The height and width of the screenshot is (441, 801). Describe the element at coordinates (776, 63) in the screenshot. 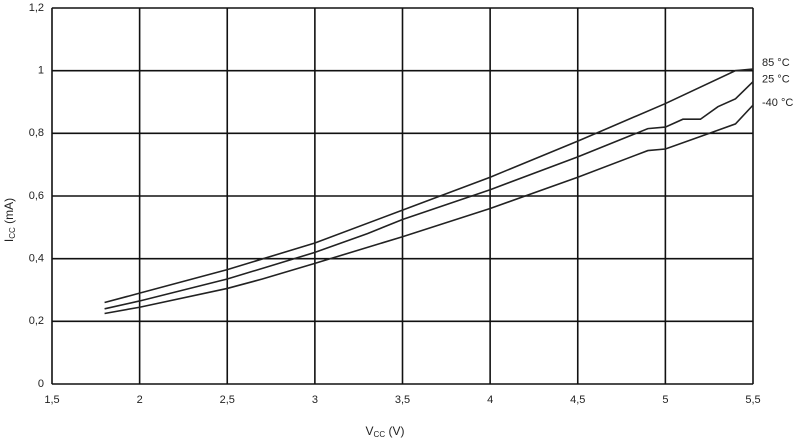

I see `legend-label: 85 °C` at that location.